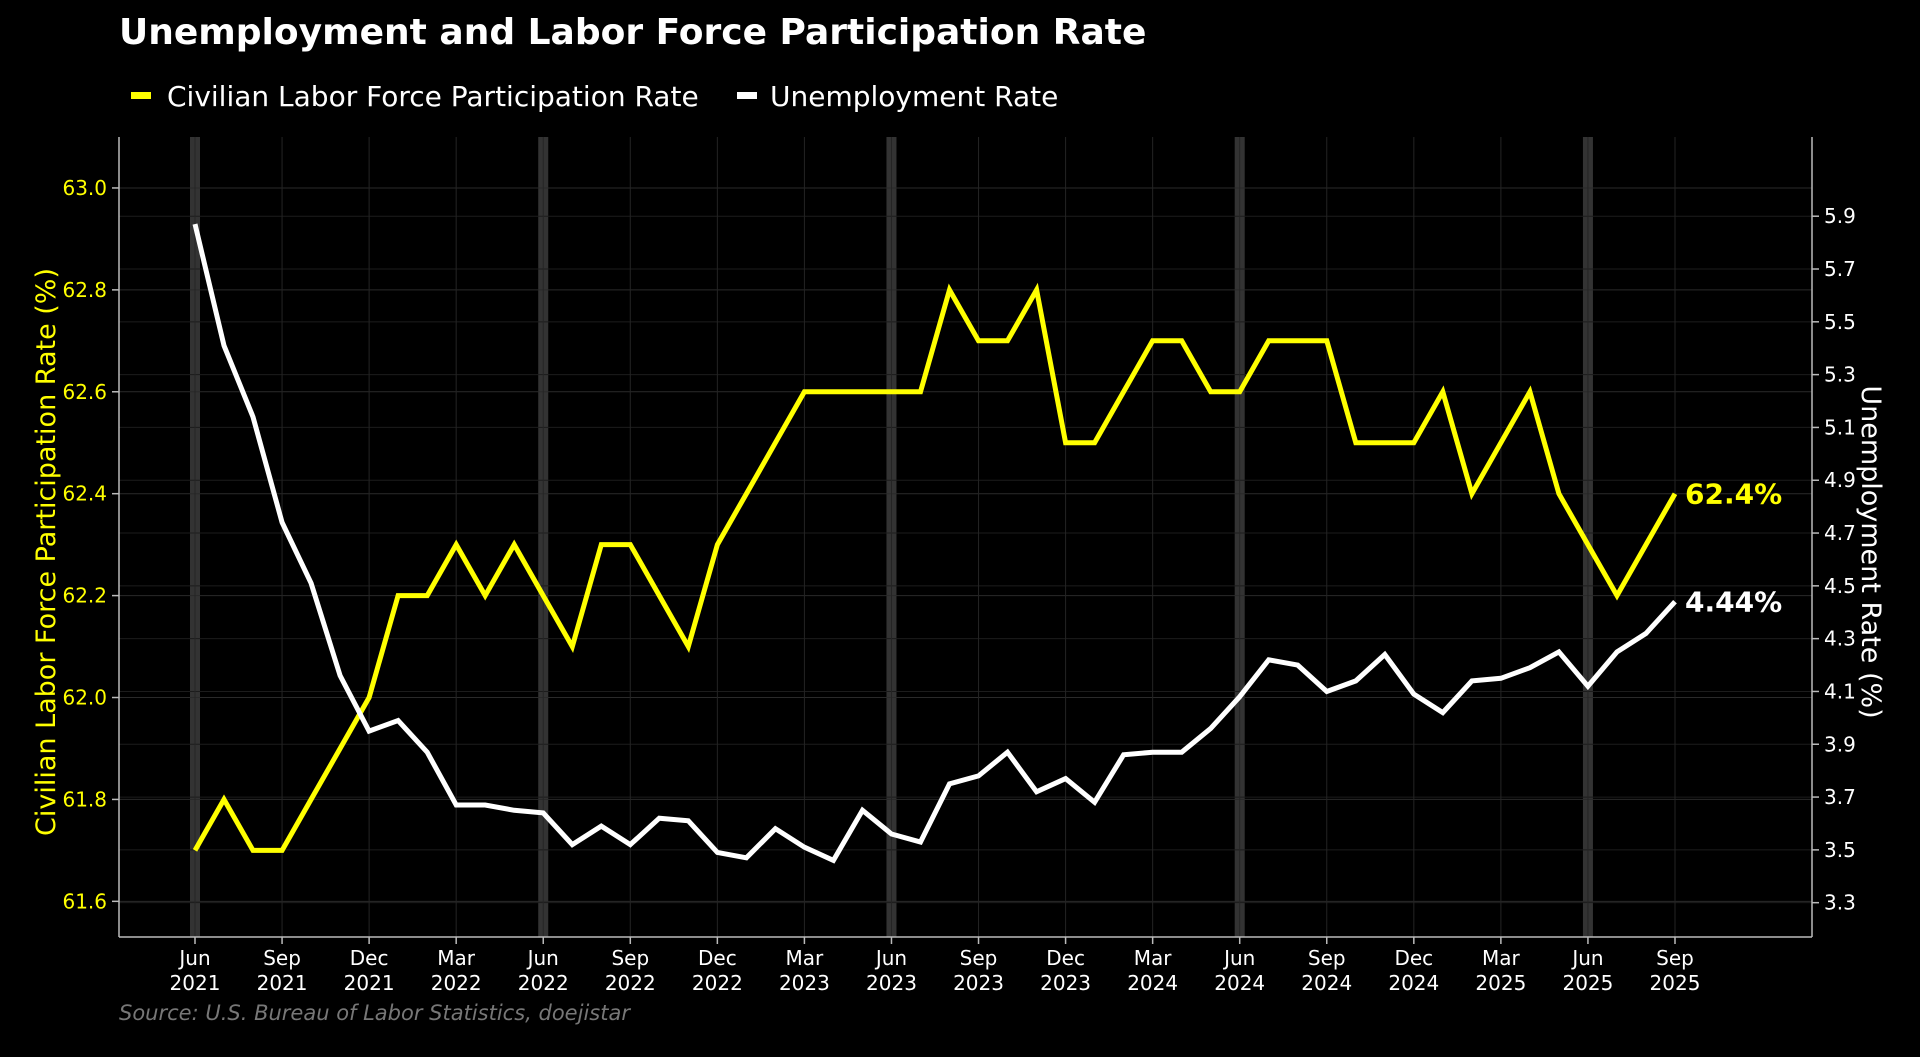  I want to click on legend-label-participation: Civilian Labor Force Participation Rate, so click(433, 96).